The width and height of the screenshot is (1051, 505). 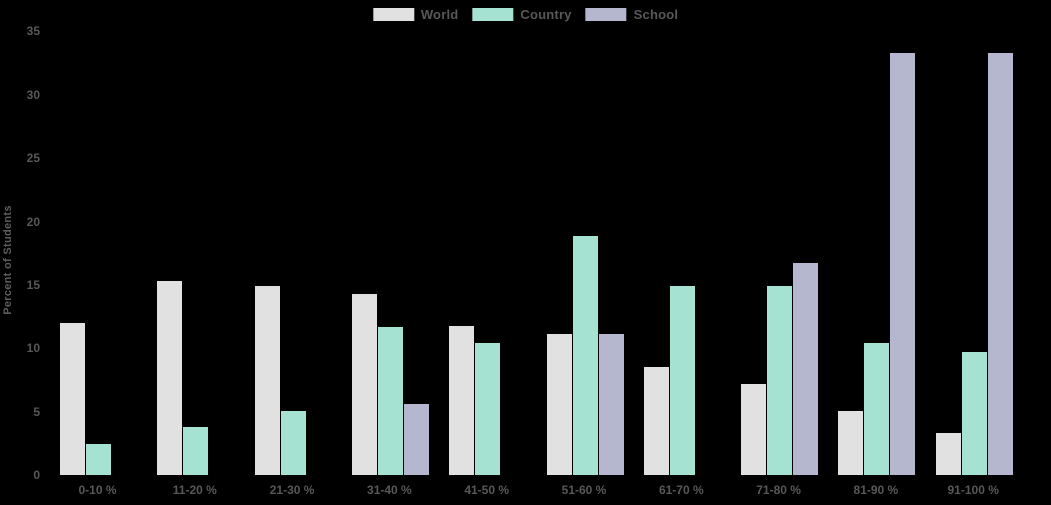 I want to click on legend-item-country: Country, so click(x=521, y=14).